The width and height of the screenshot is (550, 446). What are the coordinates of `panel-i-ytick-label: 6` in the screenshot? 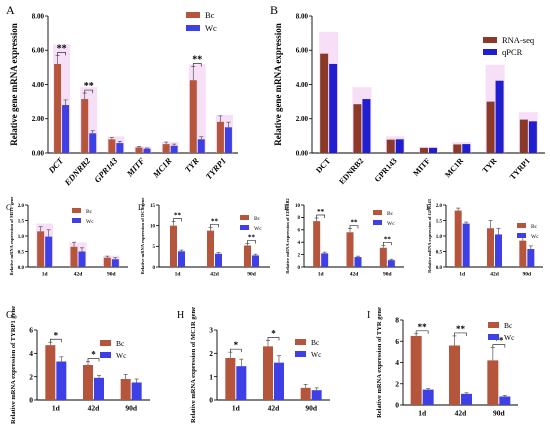 It's located at (397, 341).